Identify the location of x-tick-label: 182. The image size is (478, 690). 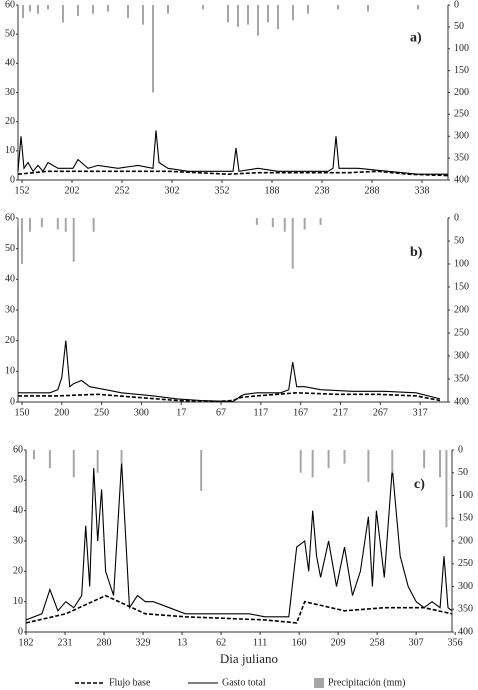
(26, 642).